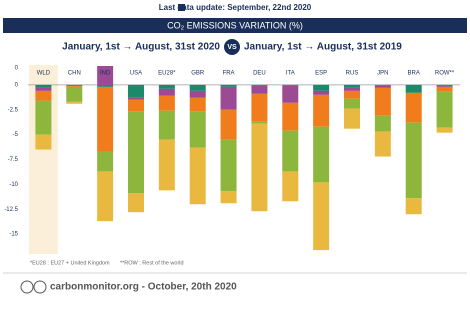  Describe the element at coordinates (152, 263) in the screenshot. I see `footnote: **ROW : Rest of the world` at that location.